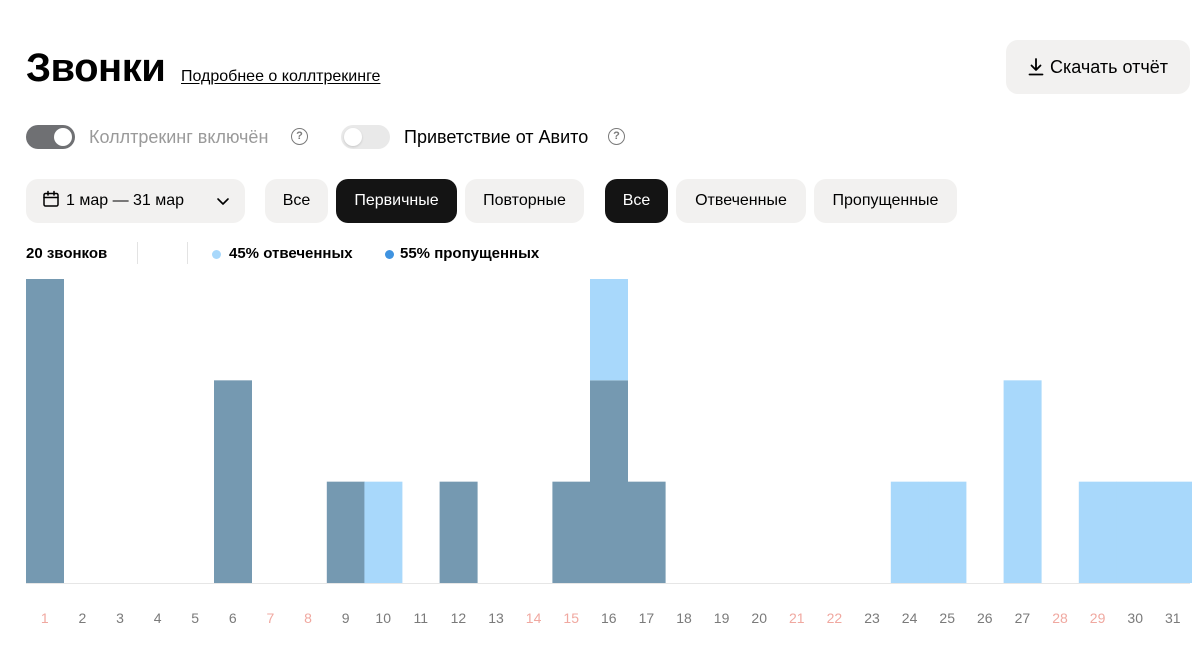  Describe the element at coordinates (383, 618) in the screenshot. I see `x-tick-label: 10` at that location.